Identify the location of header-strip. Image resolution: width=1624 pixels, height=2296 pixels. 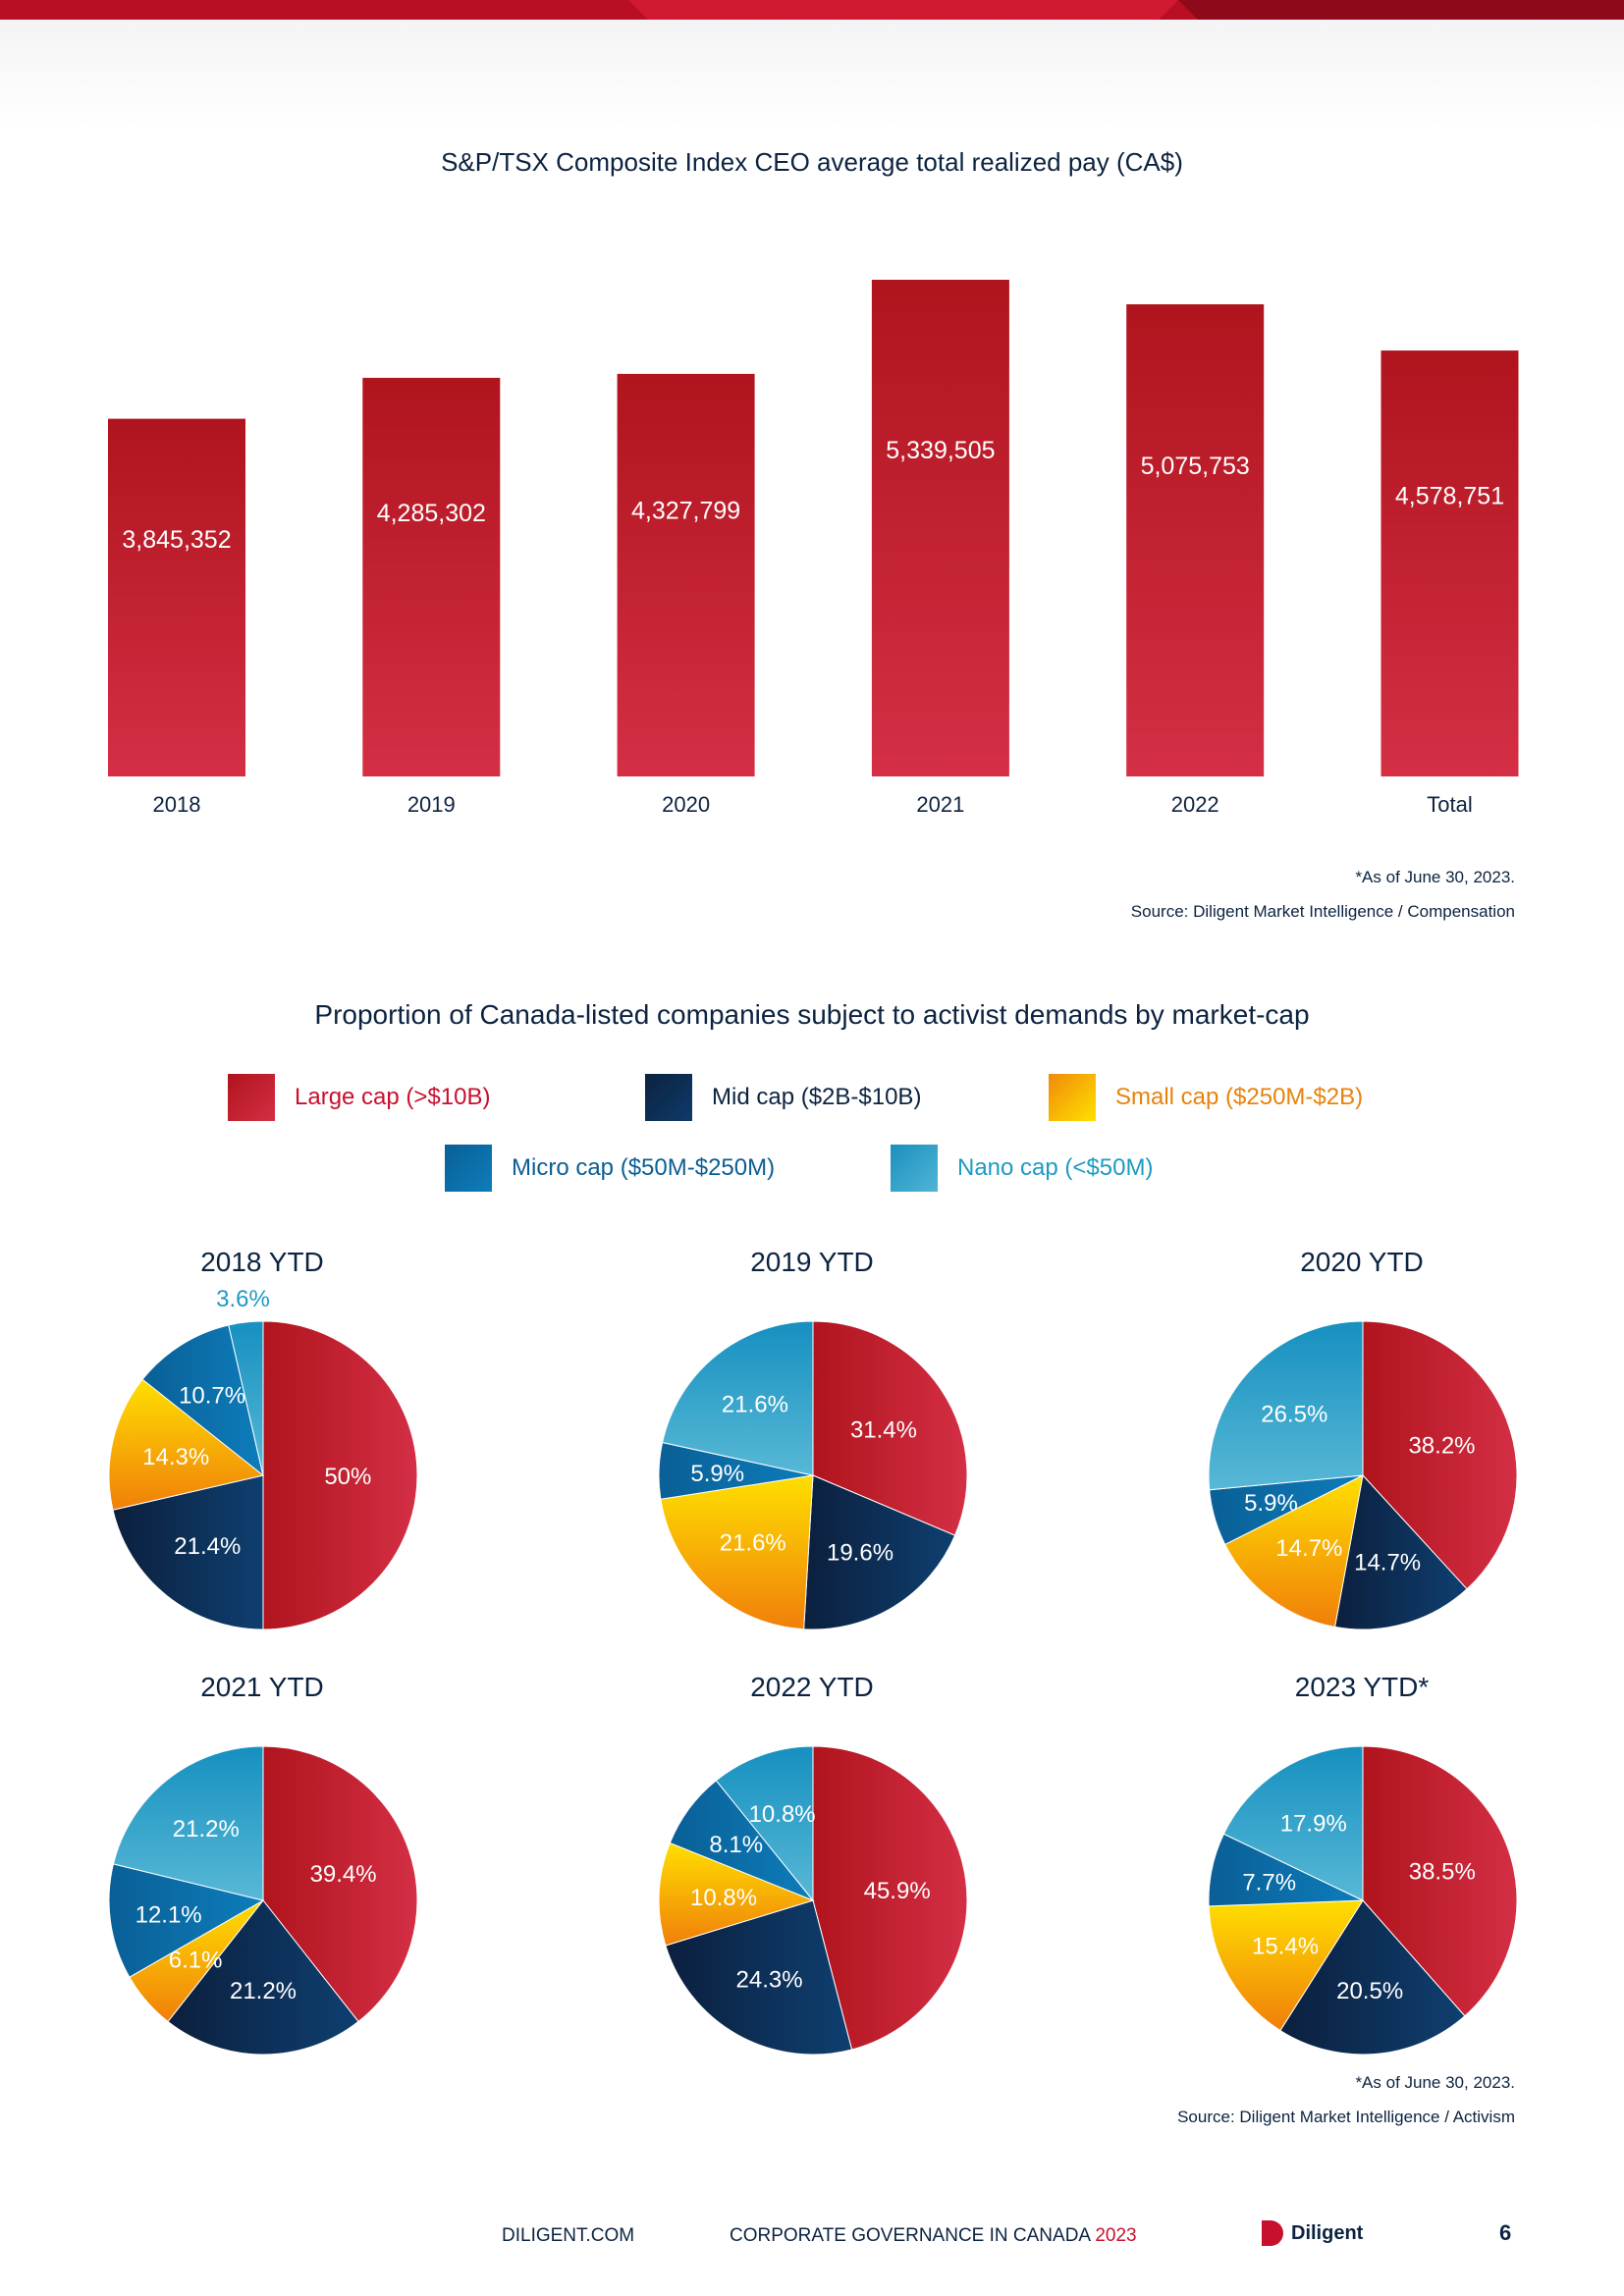
(812, 10).